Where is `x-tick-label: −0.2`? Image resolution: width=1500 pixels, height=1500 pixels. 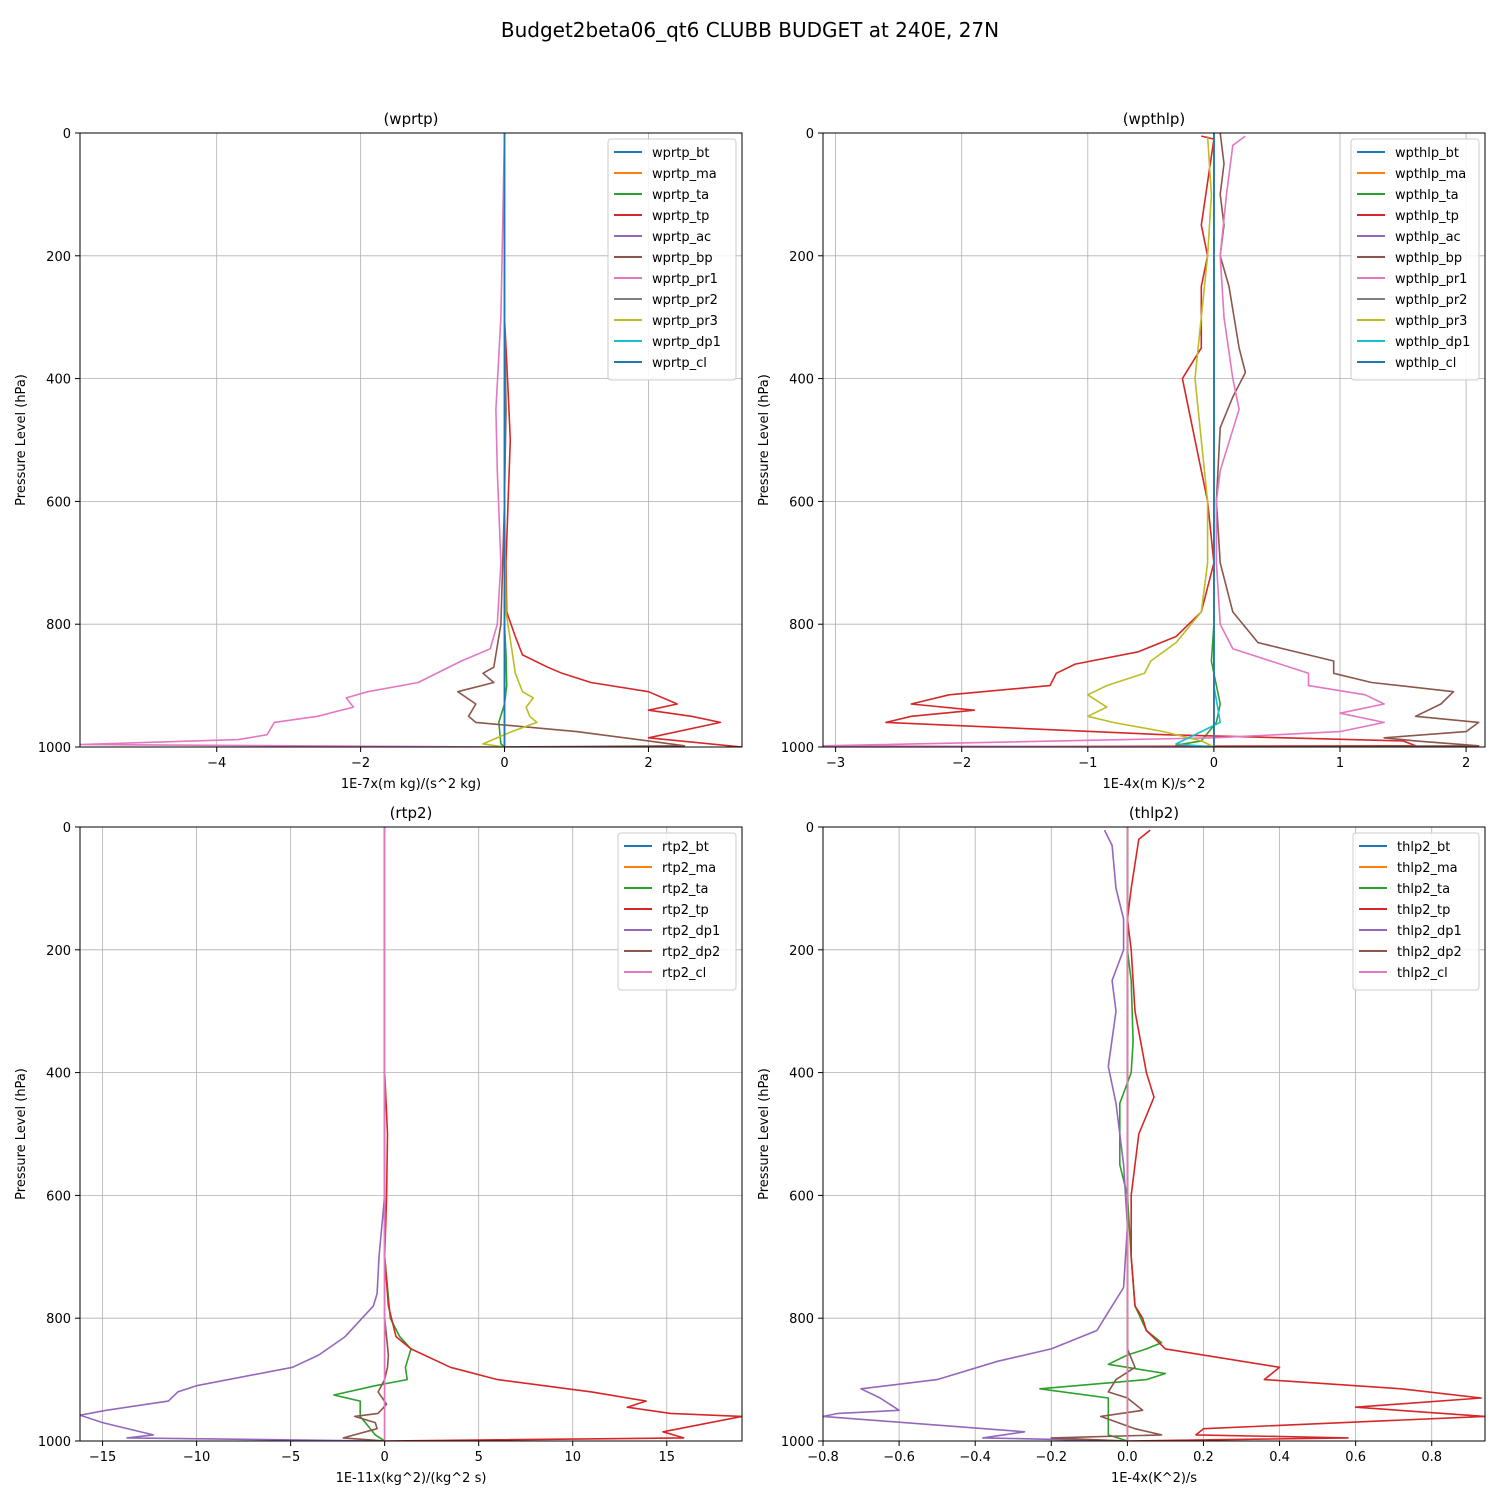 x-tick-label: −0.2 is located at coordinates (1051, 1457).